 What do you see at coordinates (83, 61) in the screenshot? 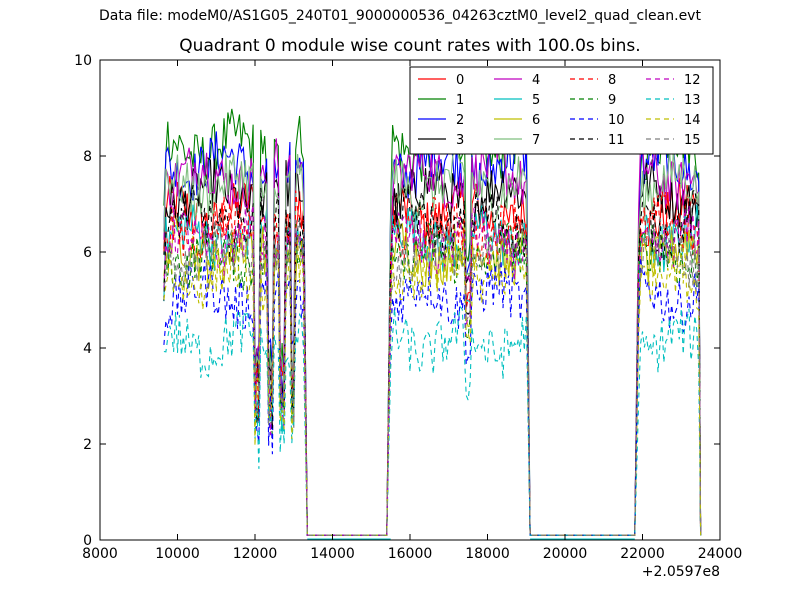
I see `y-tick-label: 10` at bounding box center [83, 61].